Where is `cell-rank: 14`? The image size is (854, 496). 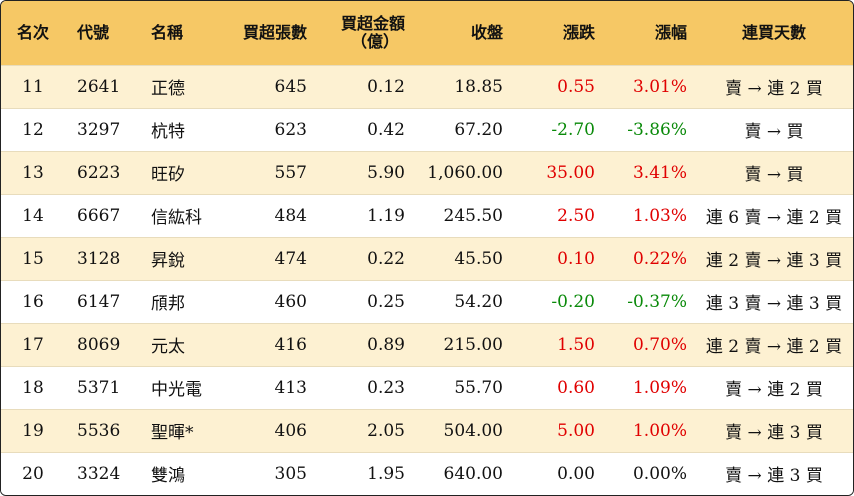
cell-rank: 14 is located at coordinates (33, 215).